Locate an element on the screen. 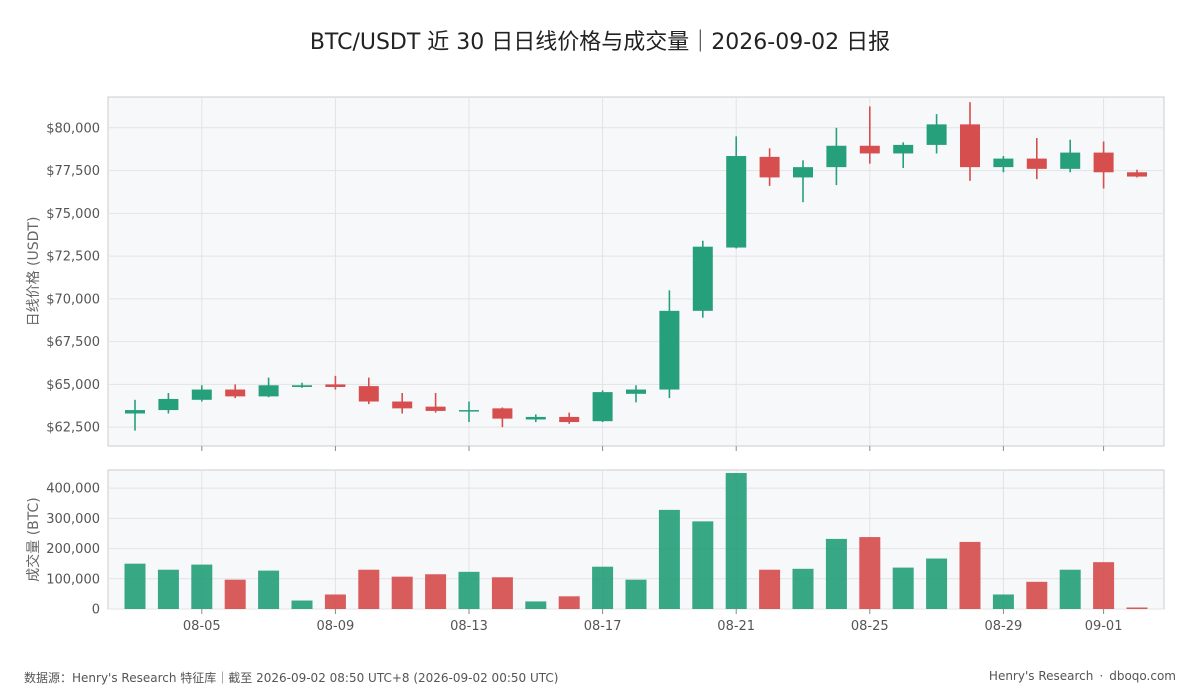 Image resolution: width=1200 pixels, height=700 pixels. volume-ytick-label: 200,000 is located at coordinates (73, 549).